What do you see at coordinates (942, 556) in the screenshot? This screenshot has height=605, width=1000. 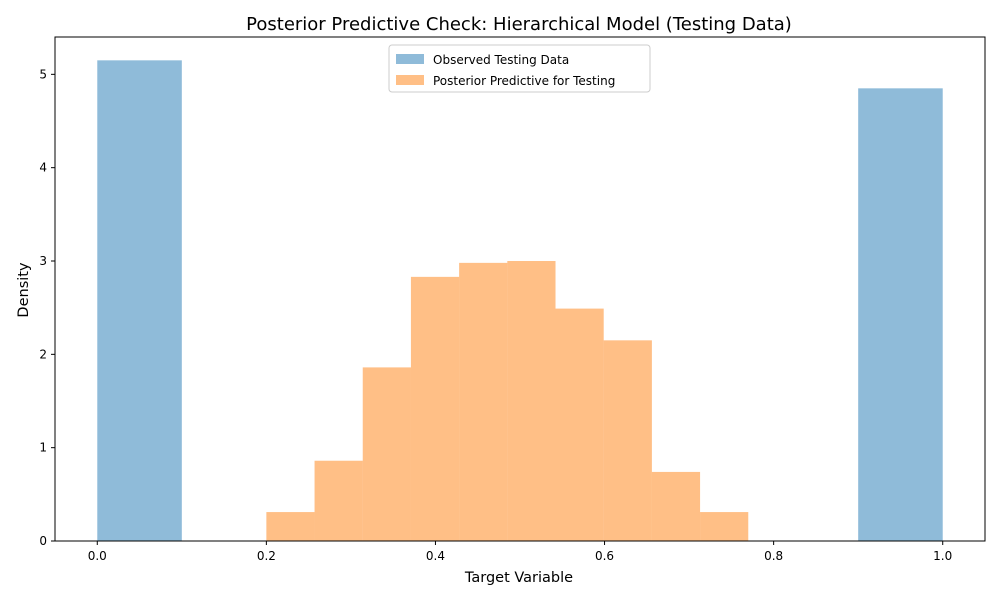 I see `x-tick-label: 1.0` at bounding box center [942, 556].